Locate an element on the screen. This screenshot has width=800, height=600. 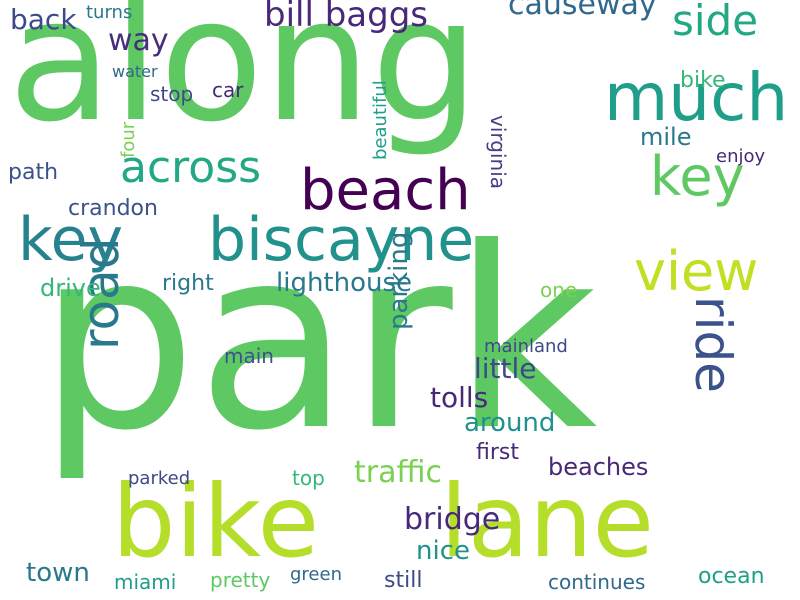
word-biscayne-main: biscayne is located at coordinates (341, 240).